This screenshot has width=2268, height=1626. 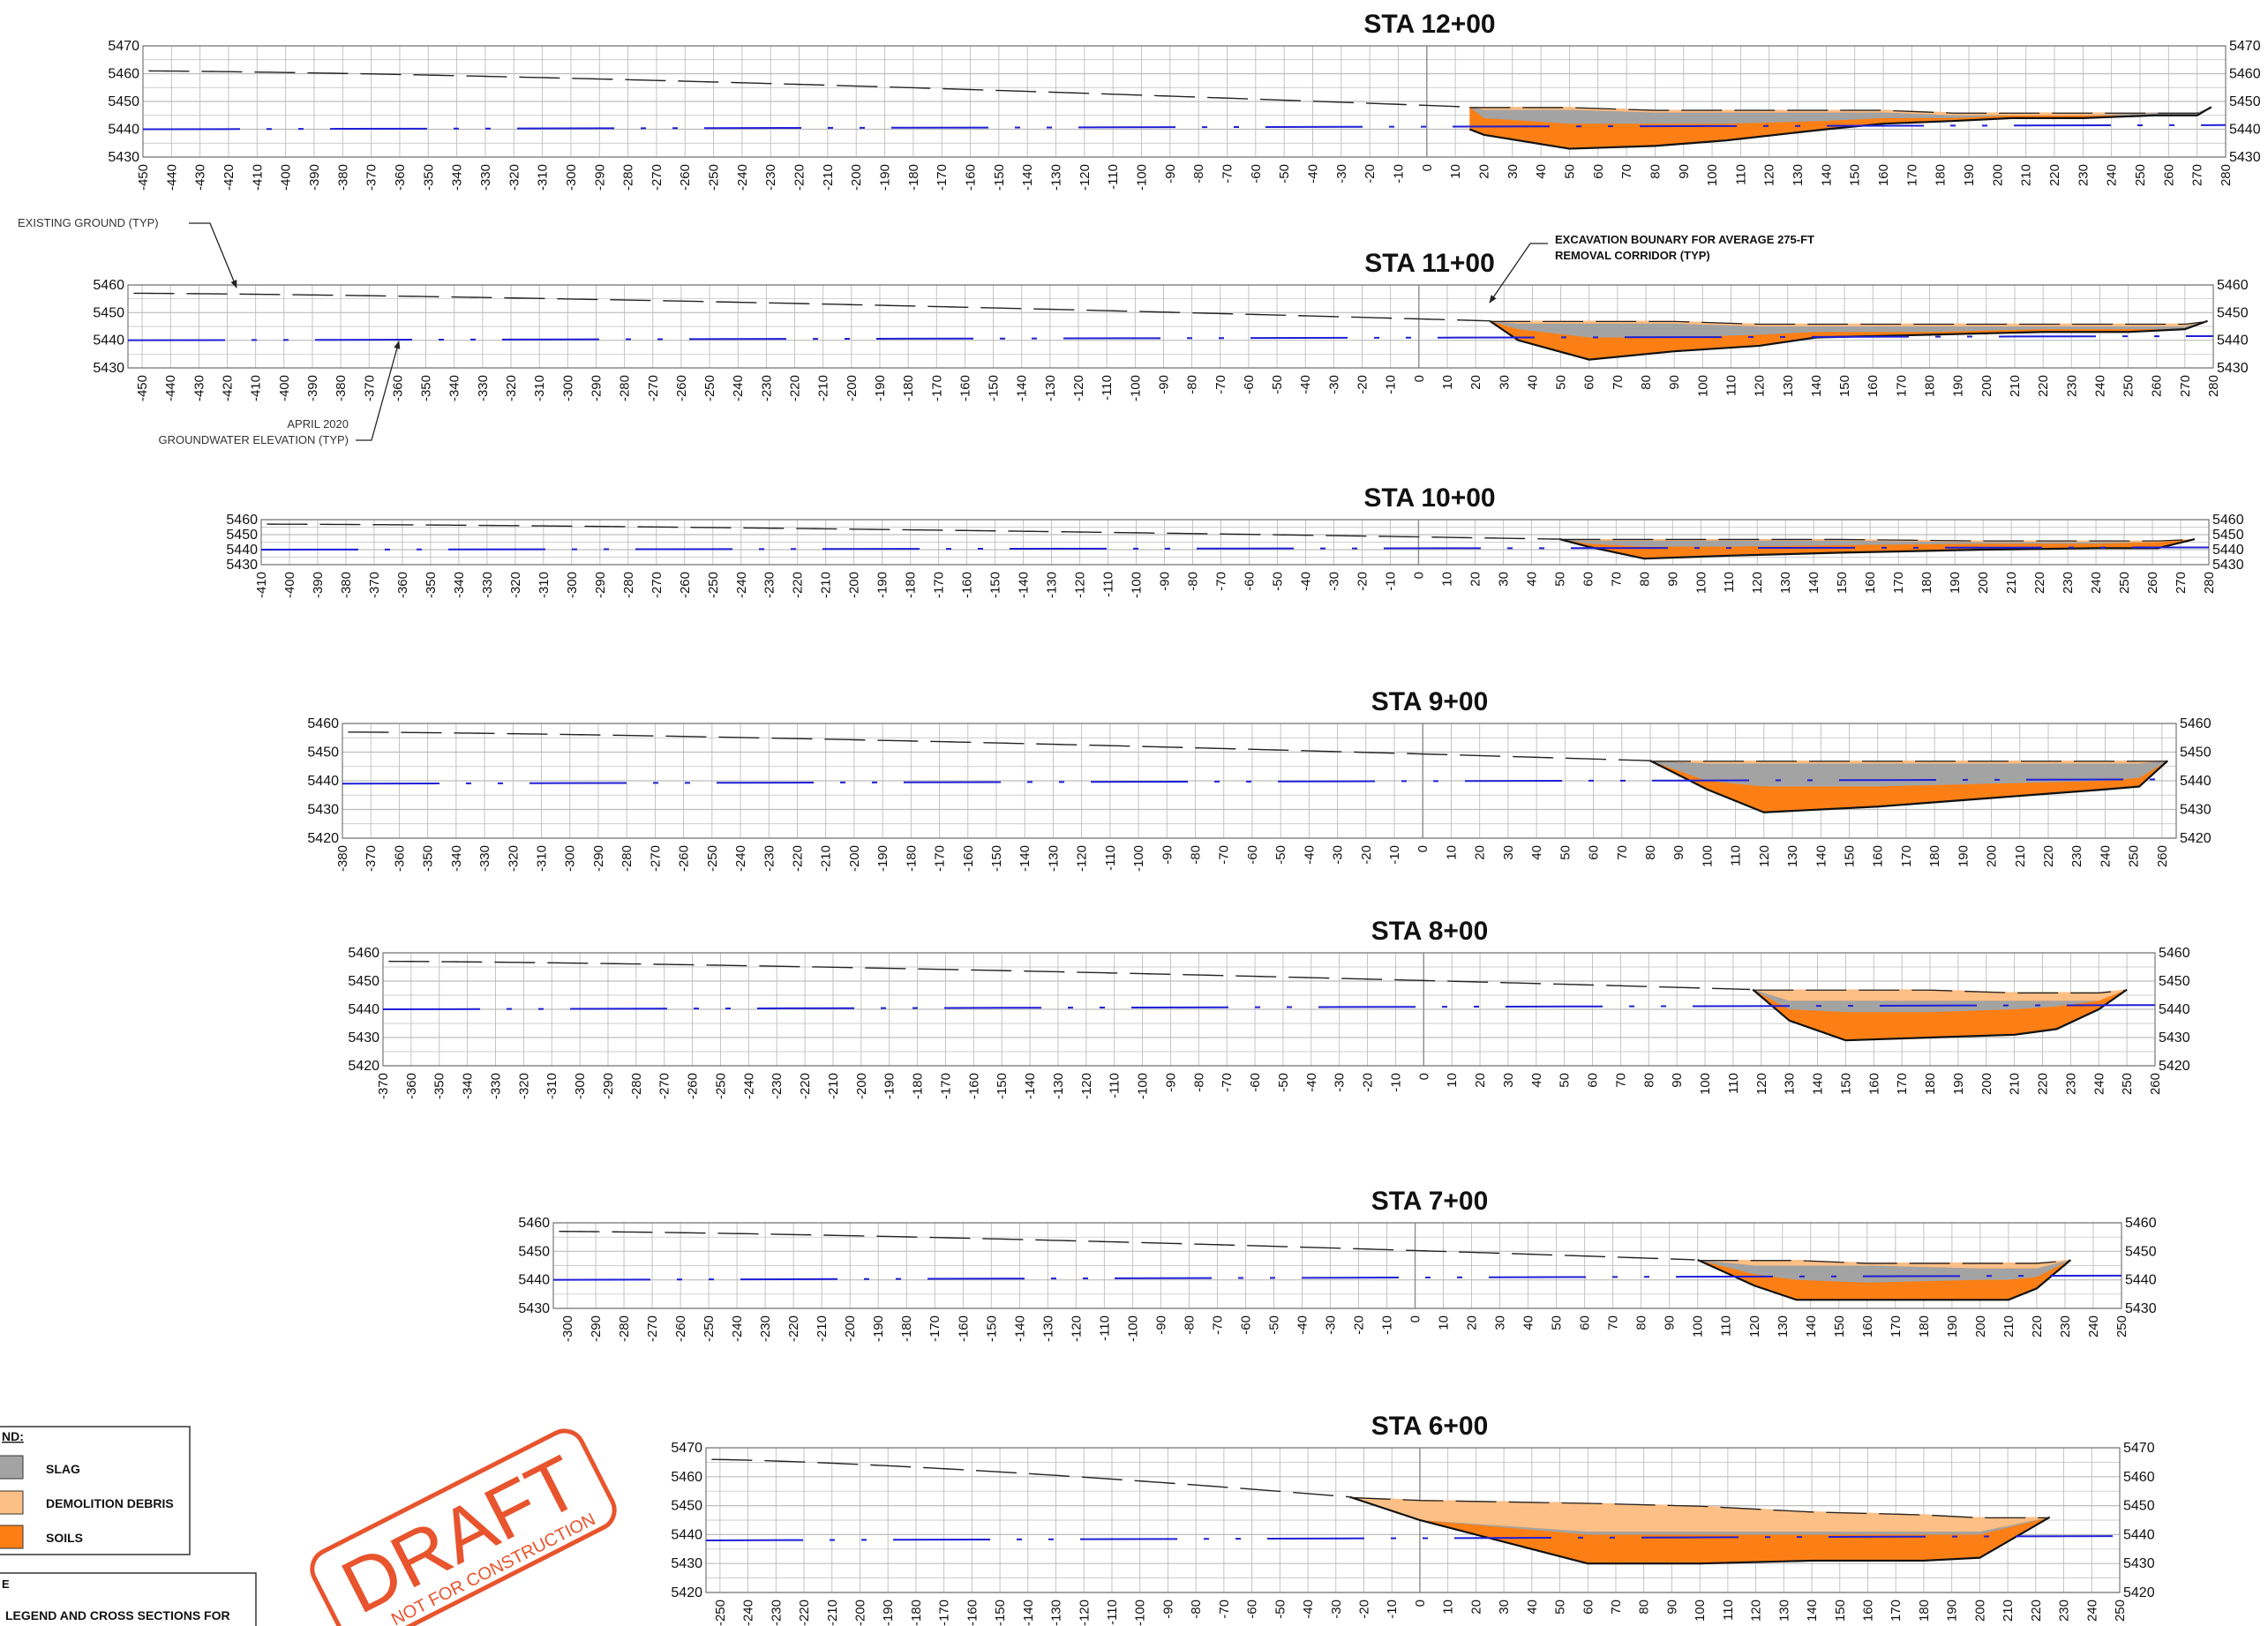 I want to click on y-tick-label-right: 5420, so click(x=2196, y=839).